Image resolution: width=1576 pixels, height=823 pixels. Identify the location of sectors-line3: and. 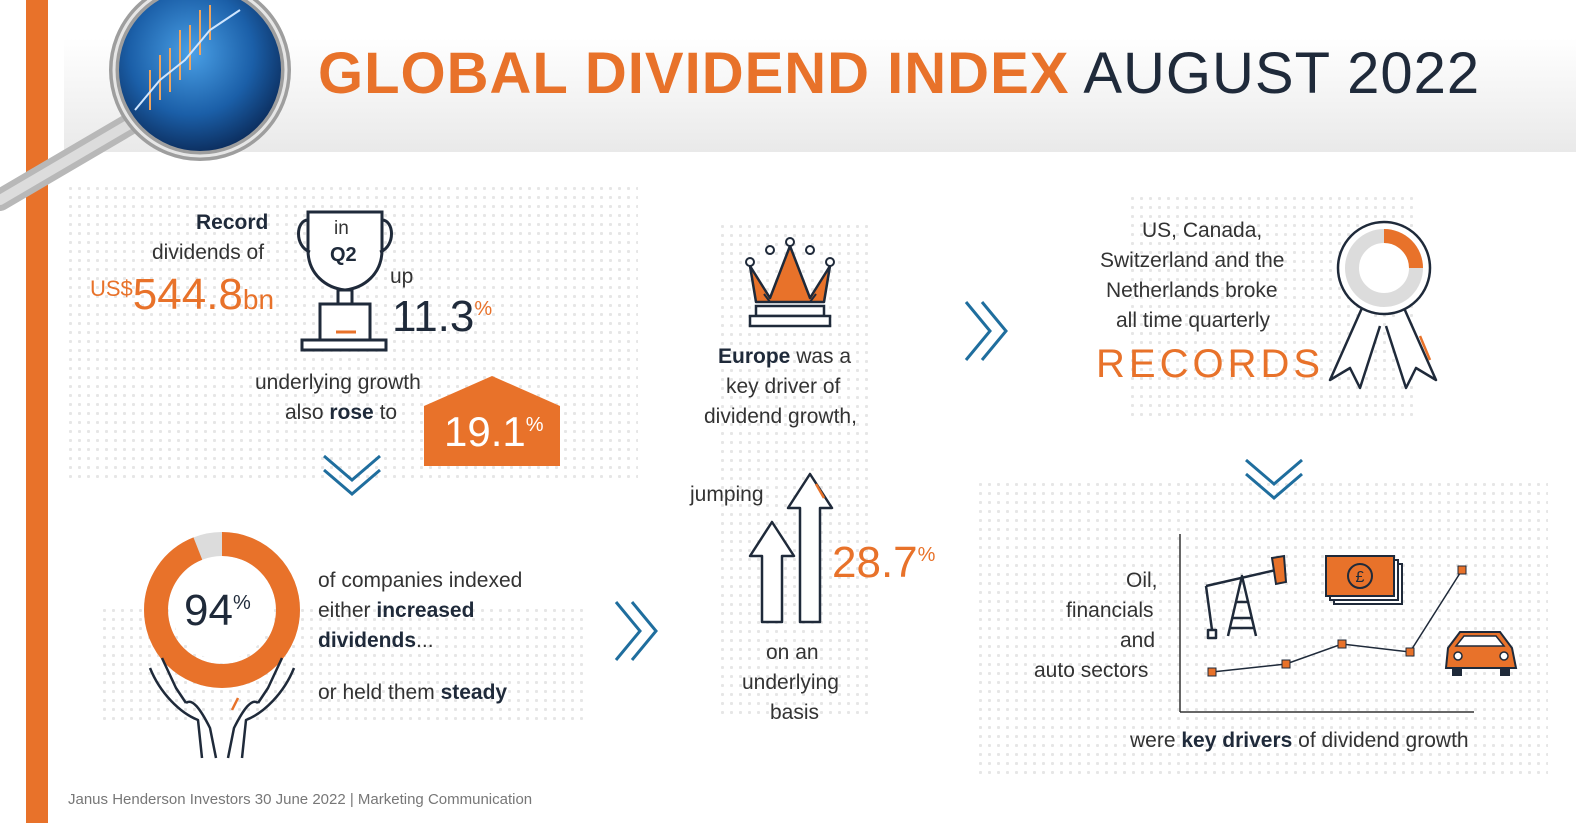
(1138, 640).